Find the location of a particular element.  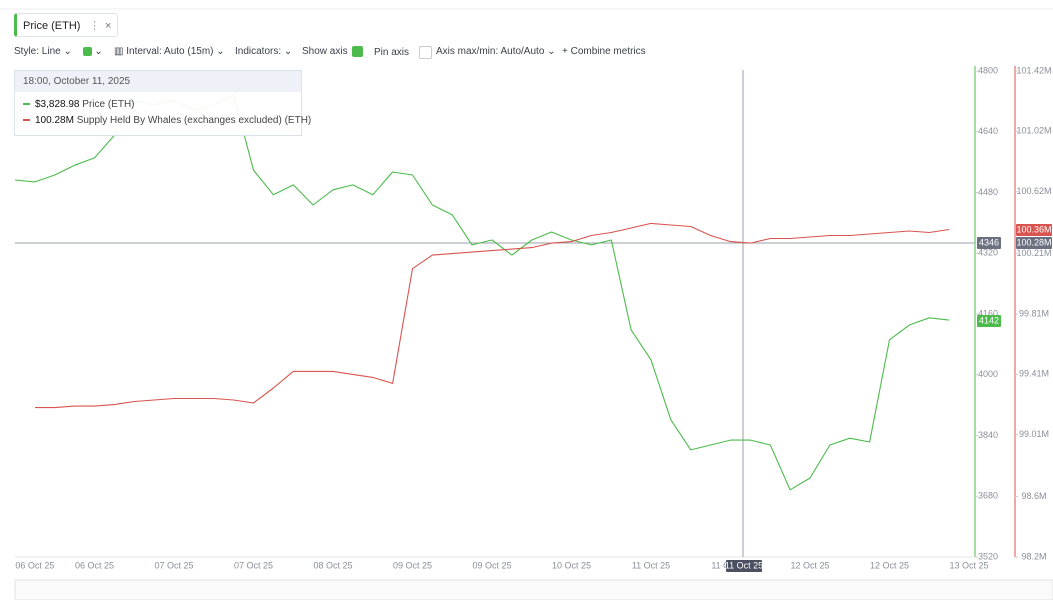

x-tick-label: 11 Oct 25 is located at coordinates (651, 565).